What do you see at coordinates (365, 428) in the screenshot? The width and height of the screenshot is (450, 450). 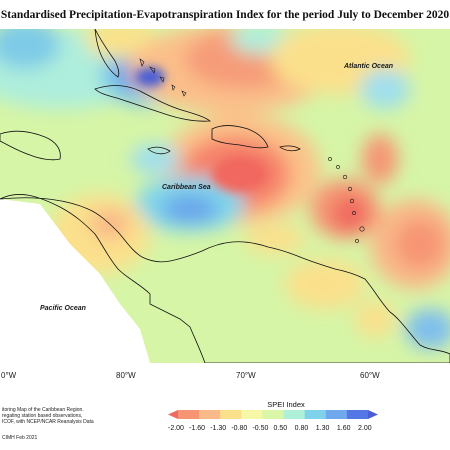 I see `legend-tick-label: 2.00` at bounding box center [365, 428].